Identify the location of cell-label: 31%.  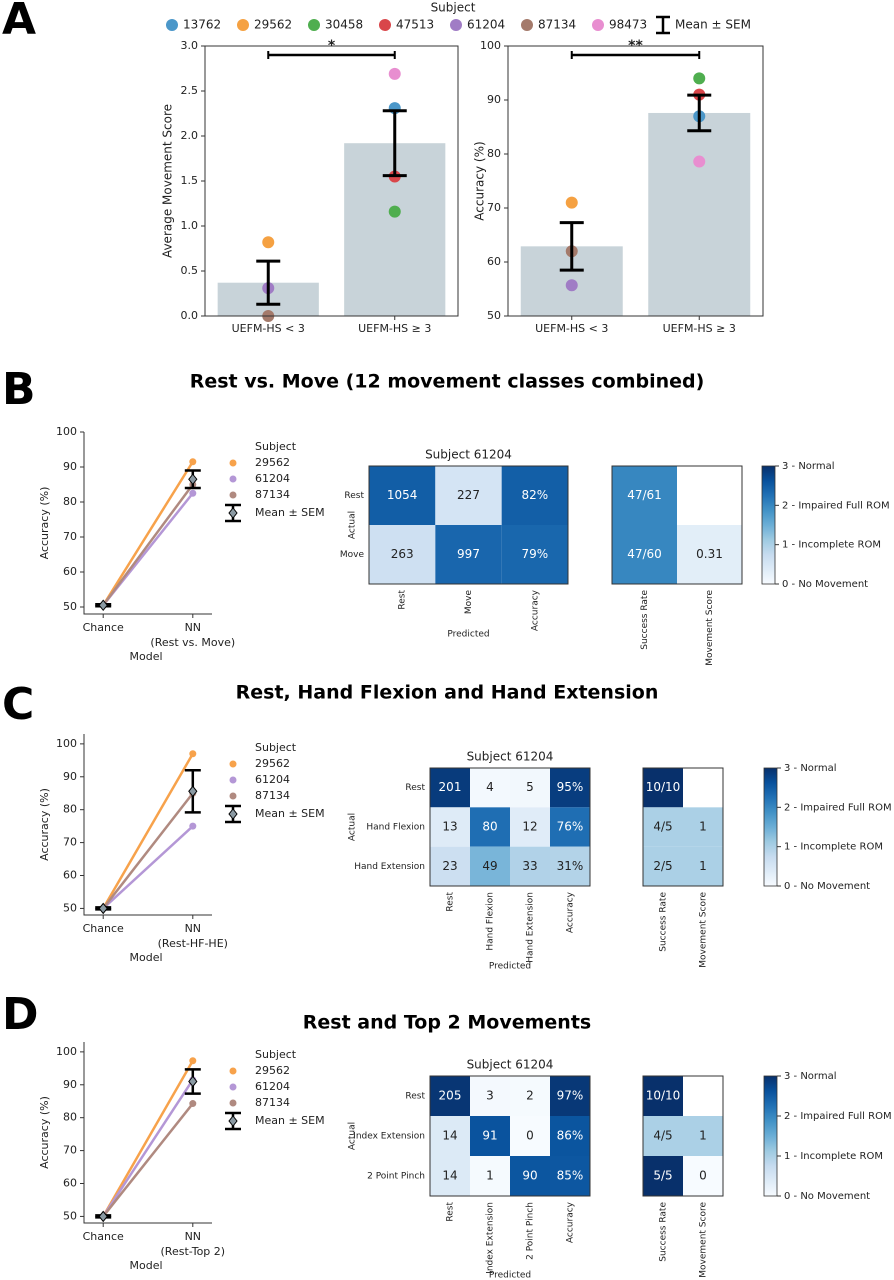
(570, 866).